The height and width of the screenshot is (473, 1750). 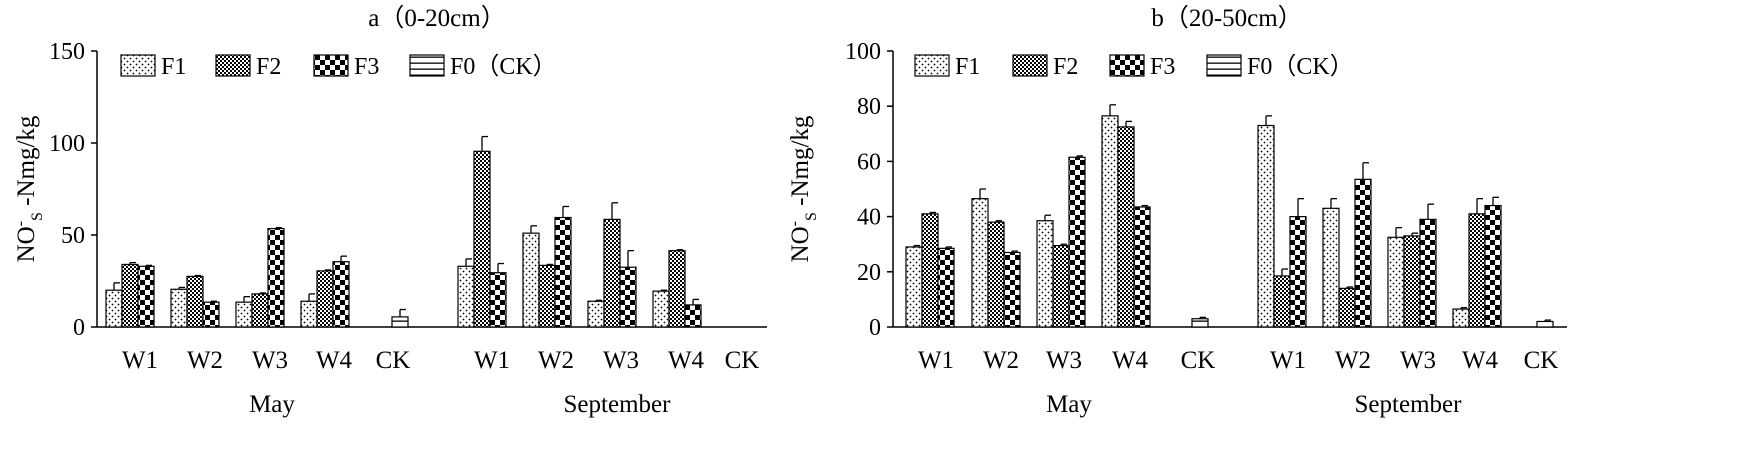 What do you see at coordinates (869, 218) in the screenshot?
I see `y-tick-label: 40` at bounding box center [869, 218].